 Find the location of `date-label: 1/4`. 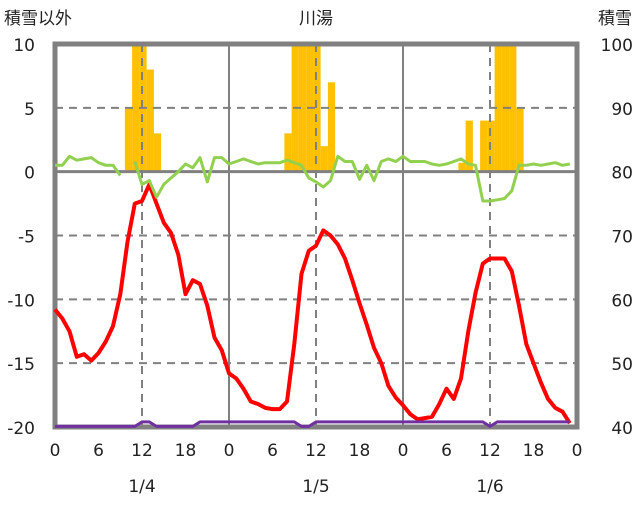

date-label: 1/4 is located at coordinates (141, 487).